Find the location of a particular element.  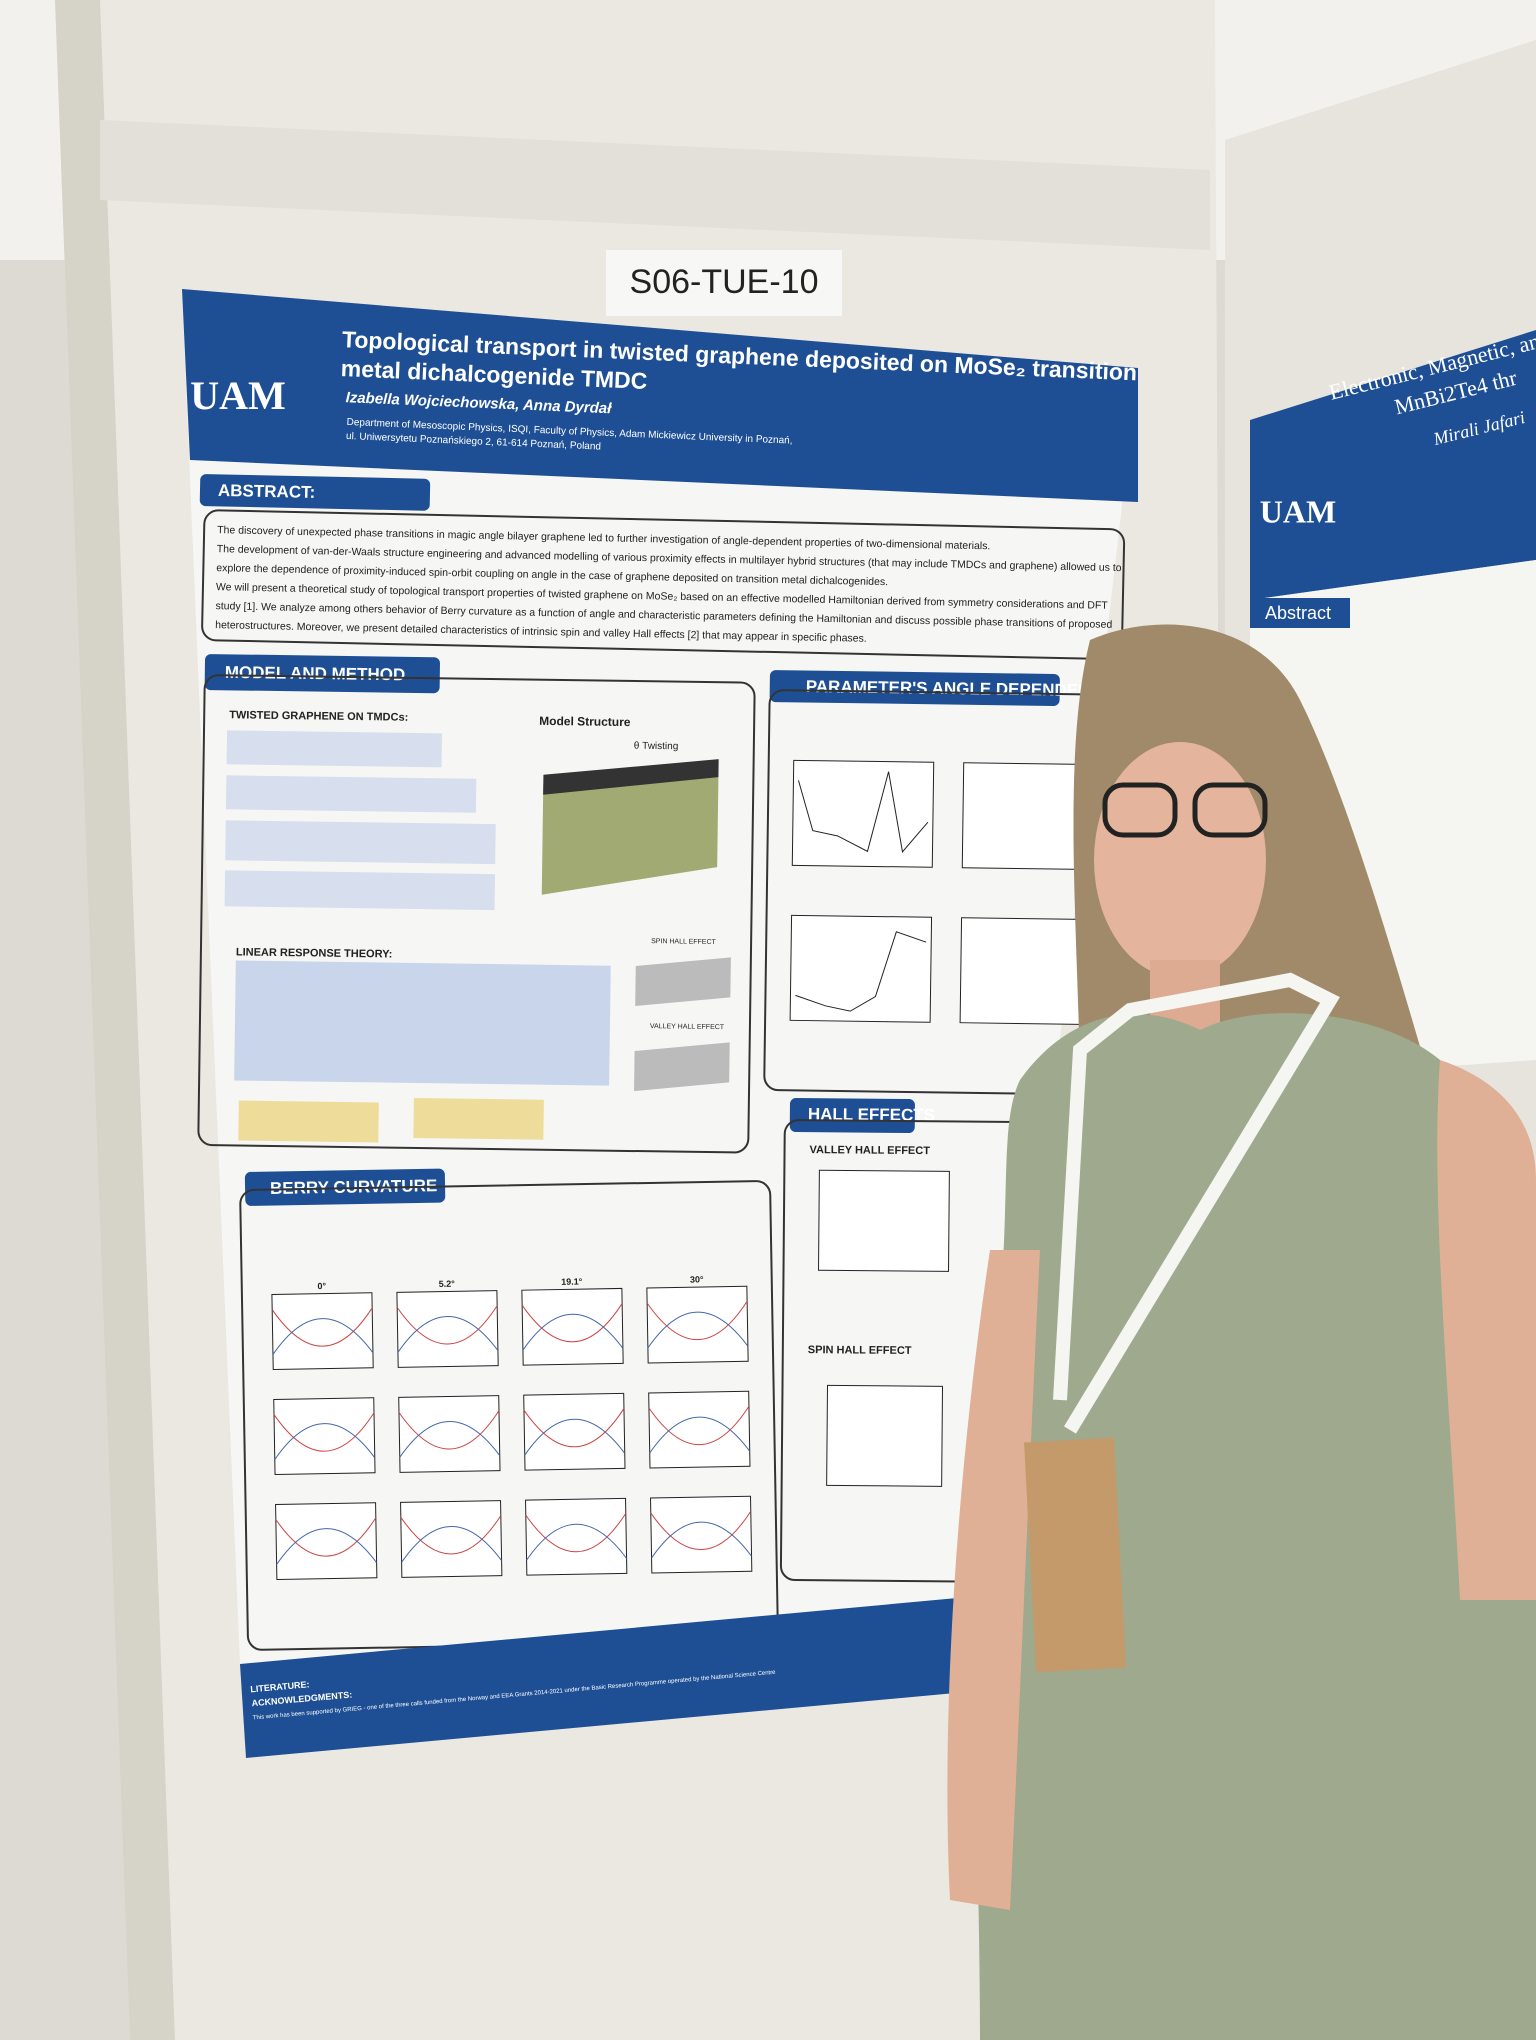

angle-label: 5.2° is located at coordinates (447, 1284).